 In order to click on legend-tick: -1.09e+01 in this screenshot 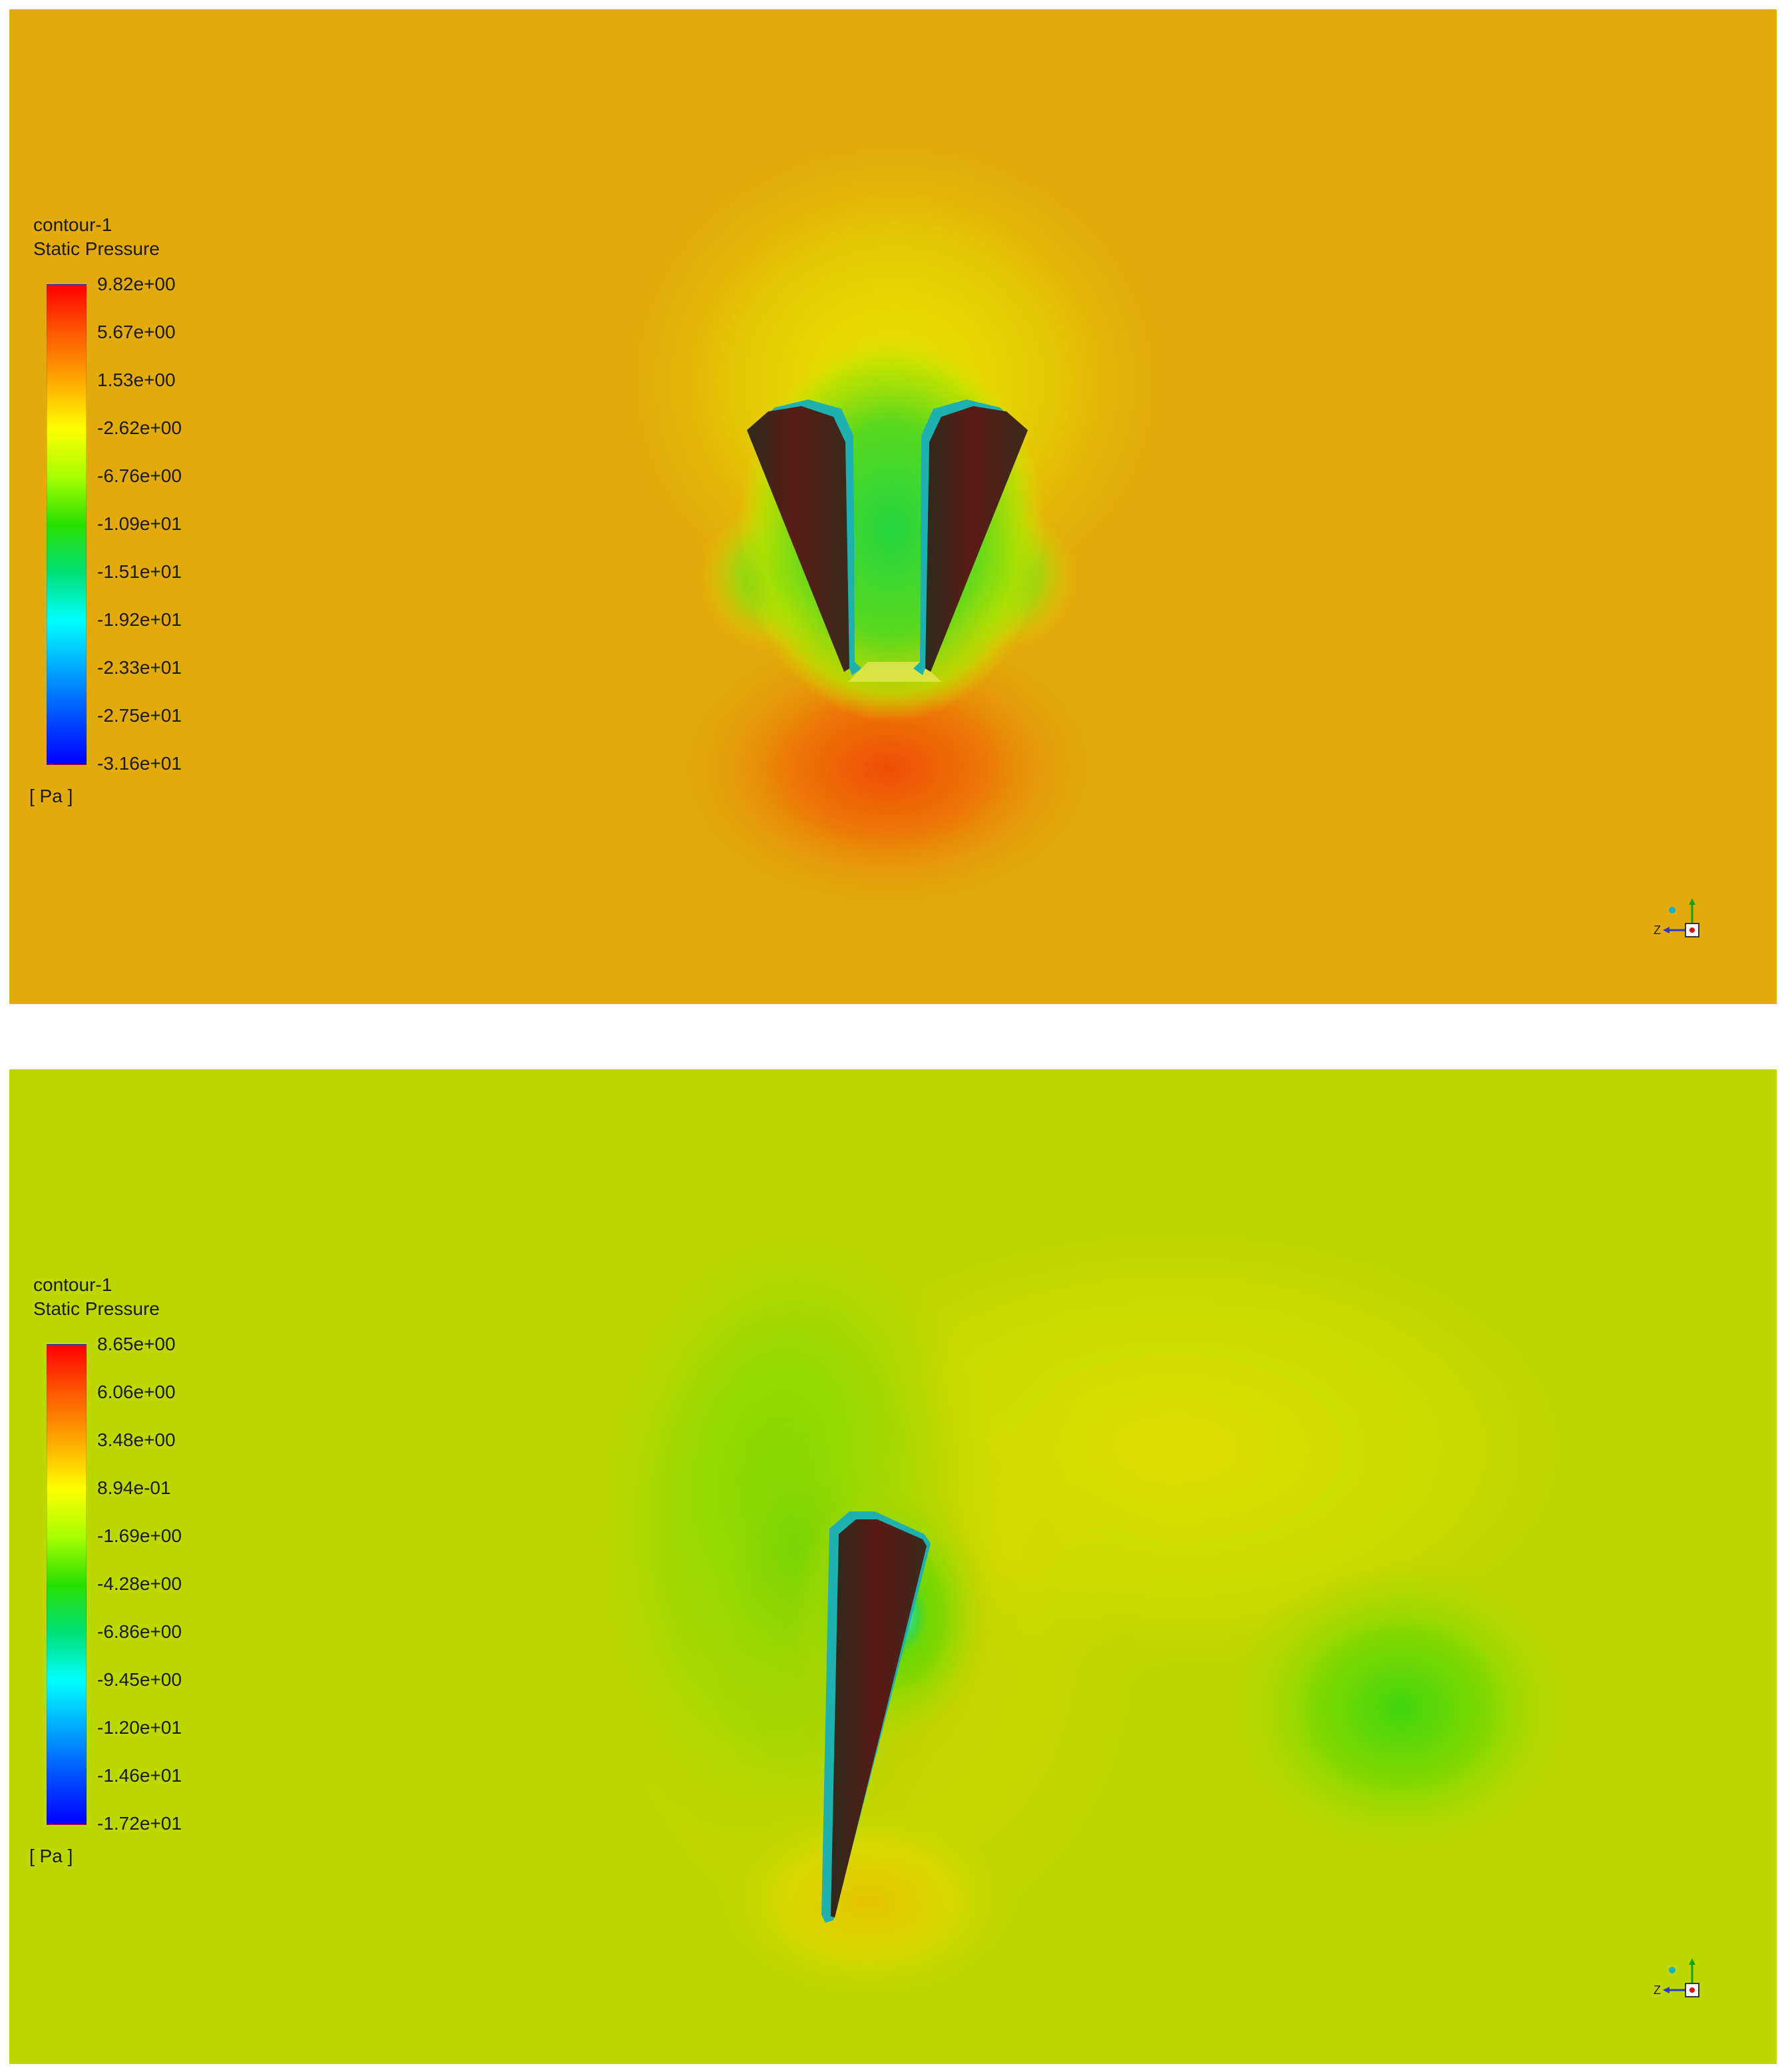, I will do `click(139, 524)`.